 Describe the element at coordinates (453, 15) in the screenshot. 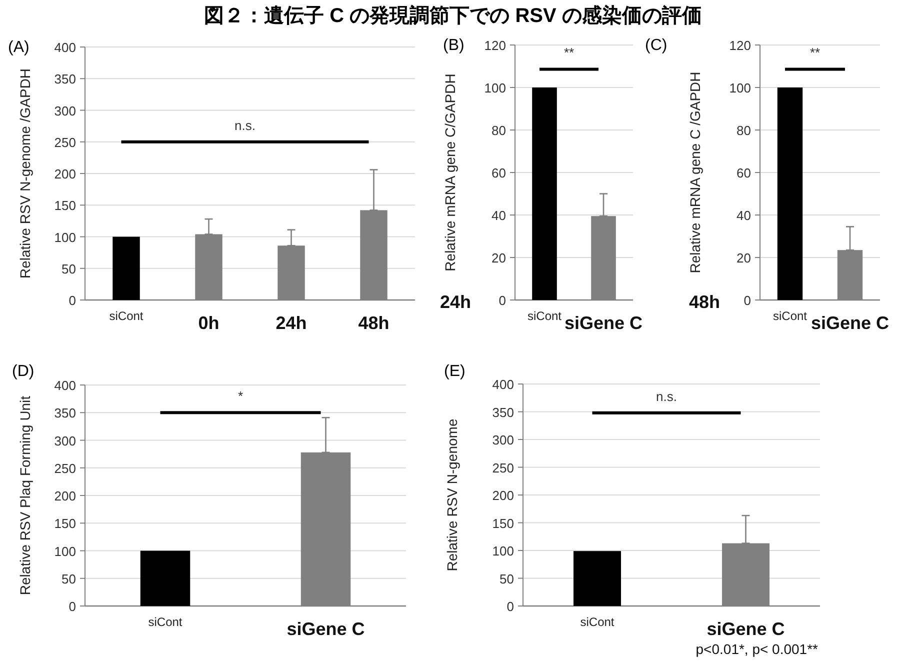

I see `chart-title: 図２：遺伝子 C の発現調節下での RSV の感染価の評価` at that location.